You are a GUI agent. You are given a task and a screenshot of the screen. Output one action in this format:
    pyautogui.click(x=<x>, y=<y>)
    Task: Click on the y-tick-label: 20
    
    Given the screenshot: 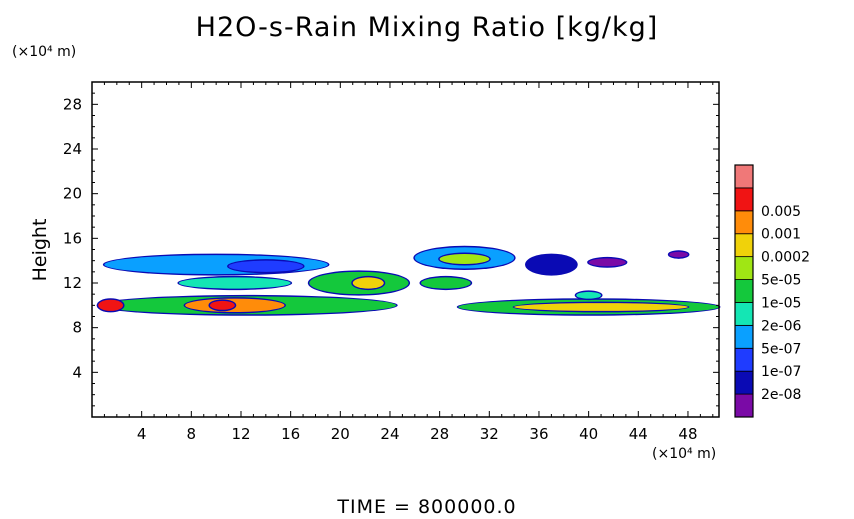 What is the action you would take?
    pyautogui.click(x=72, y=194)
    